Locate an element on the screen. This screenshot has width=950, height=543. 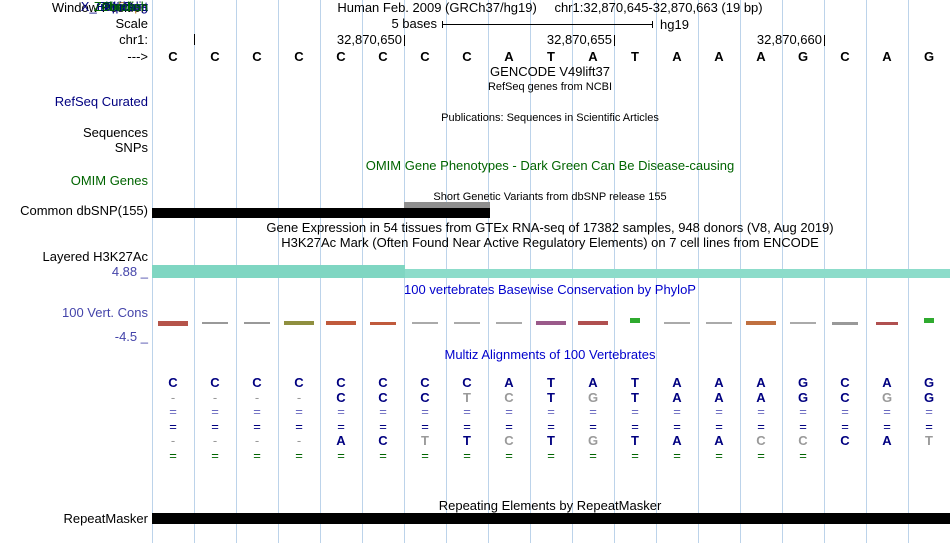
species-label-elephant: Elephant is located at coordinates (122, 7).